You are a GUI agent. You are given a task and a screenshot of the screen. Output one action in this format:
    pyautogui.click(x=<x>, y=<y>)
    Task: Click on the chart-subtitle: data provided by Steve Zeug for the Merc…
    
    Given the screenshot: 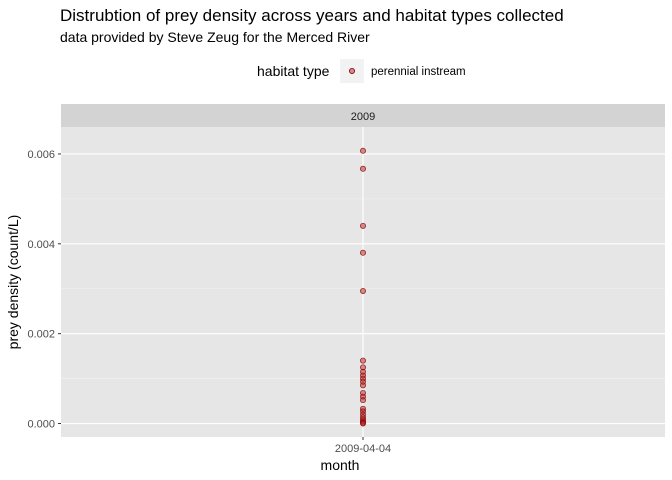 What is the action you would take?
    pyautogui.click(x=215, y=37)
    